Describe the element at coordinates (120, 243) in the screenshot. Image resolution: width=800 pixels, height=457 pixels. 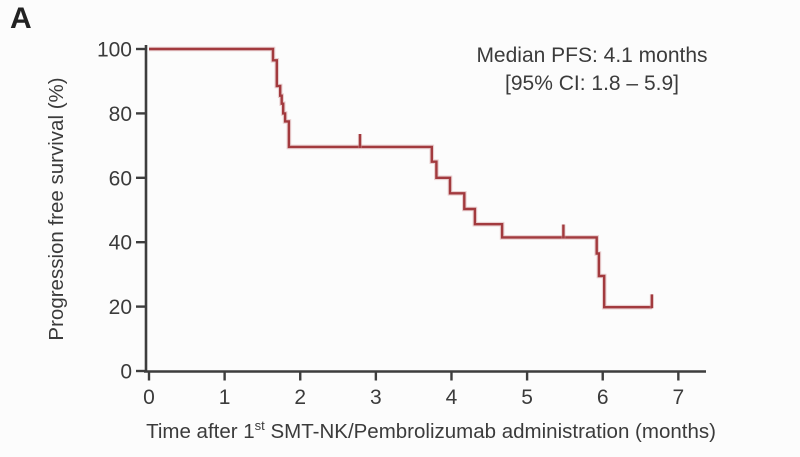
I see `y-tick-label: 40` at that location.